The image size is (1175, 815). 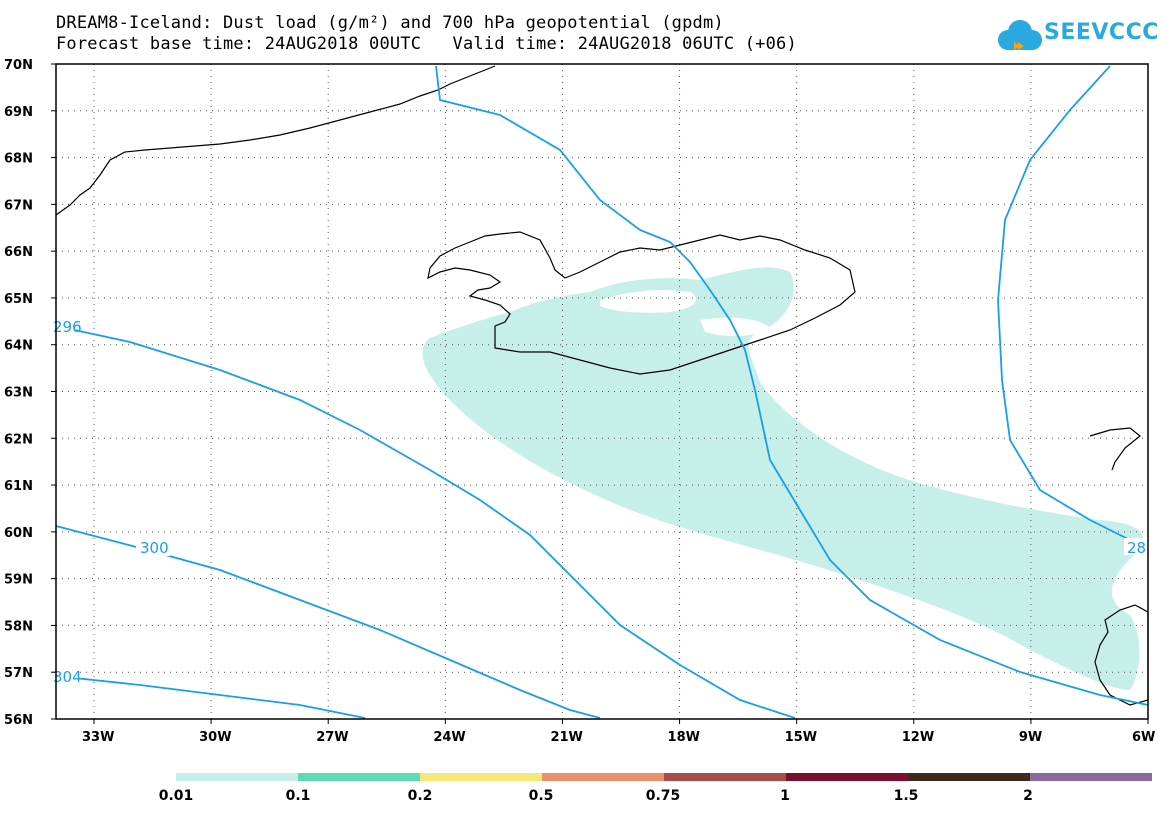 I want to click on latitude-label: 70N, so click(x=18, y=65).